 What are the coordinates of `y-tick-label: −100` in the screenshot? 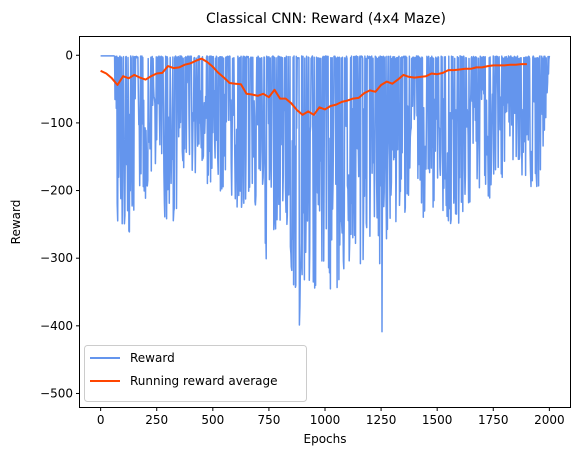 It's located at (56, 123).